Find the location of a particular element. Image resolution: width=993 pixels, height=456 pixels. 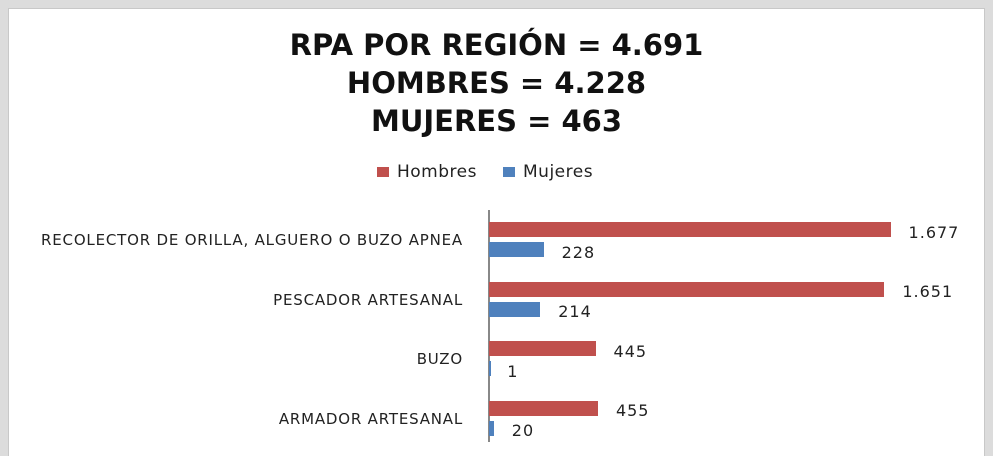

value-label: 1.651 is located at coordinates (928, 291).